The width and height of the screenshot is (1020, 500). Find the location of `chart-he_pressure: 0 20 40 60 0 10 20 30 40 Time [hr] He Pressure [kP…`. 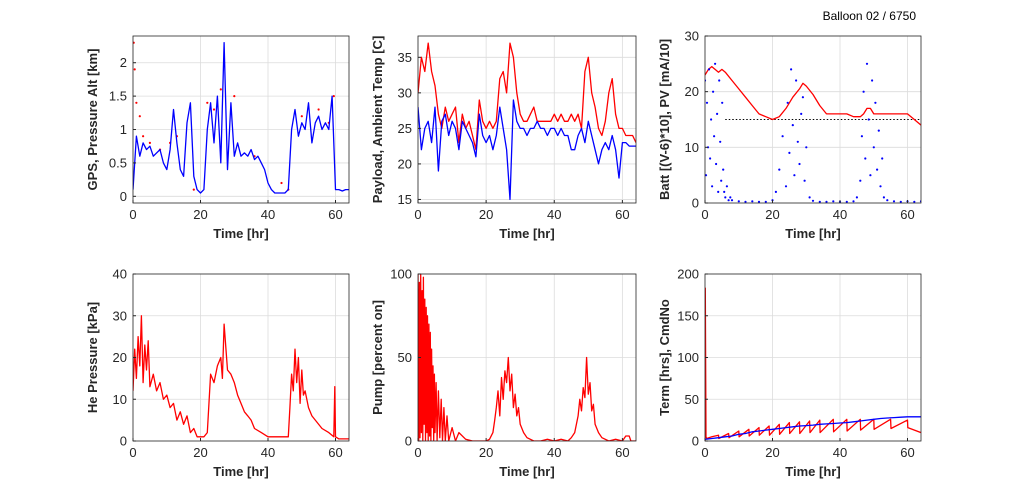

chart-he_pressure: 0 20 40 60 0 10 20 30 40 Time [hr] He Pressure [kP… is located at coordinates (217, 373).